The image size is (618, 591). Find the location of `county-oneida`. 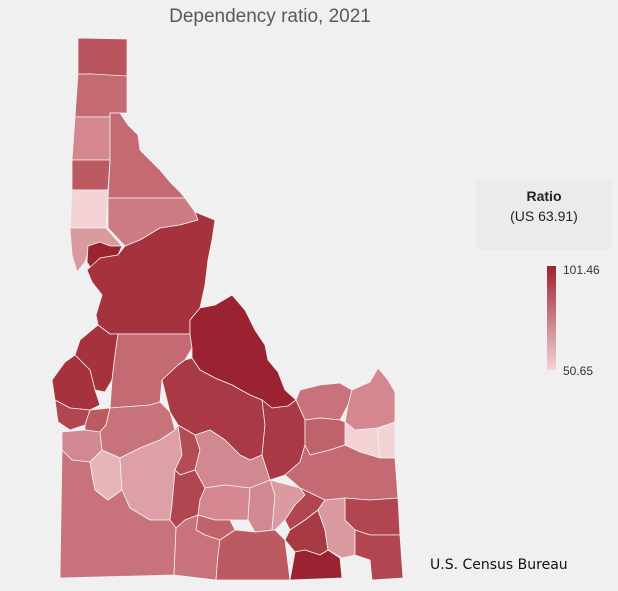

county-oneida is located at coordinates (316, 565).